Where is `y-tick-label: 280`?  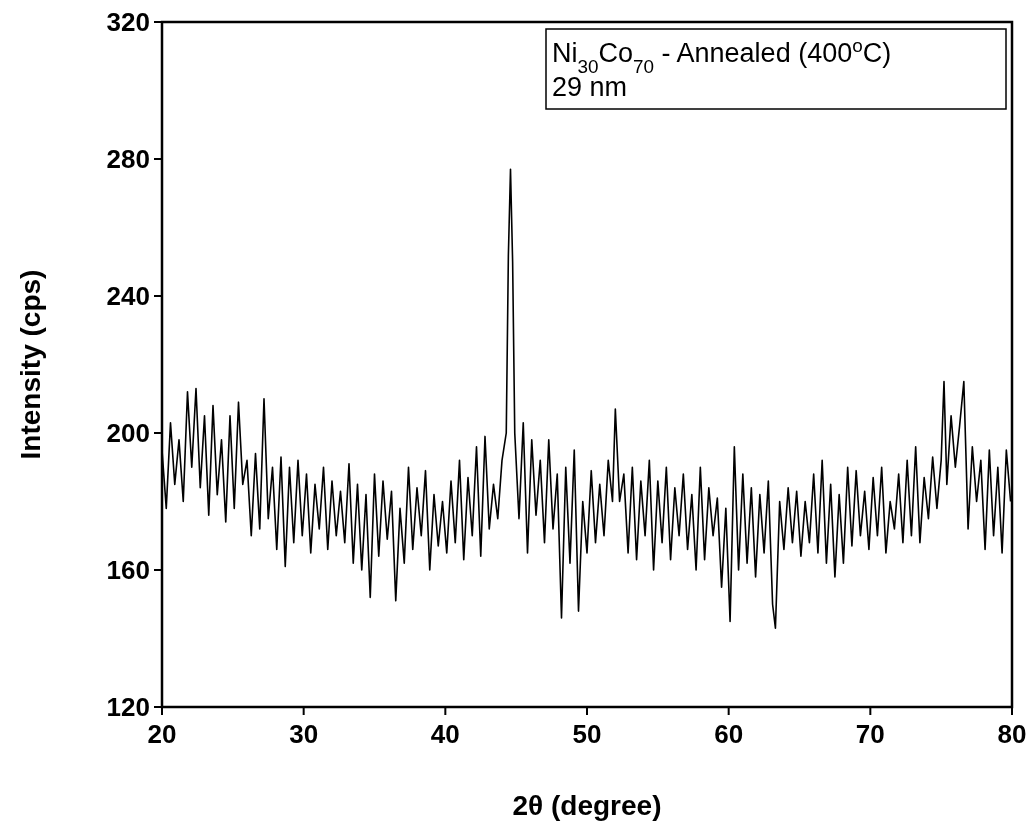 y-tick-label: 280 is located at coordinates (128, 159).